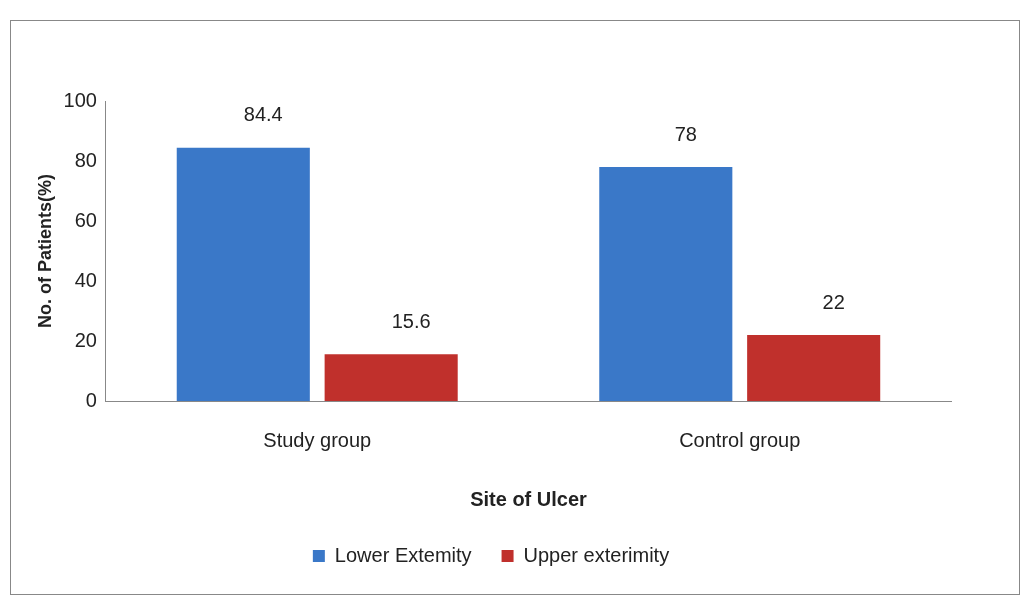 The image size is (1027, 599). Describe the element at coordinates (833, 301) in the screenshot. I see `data-label: 22` at that location.